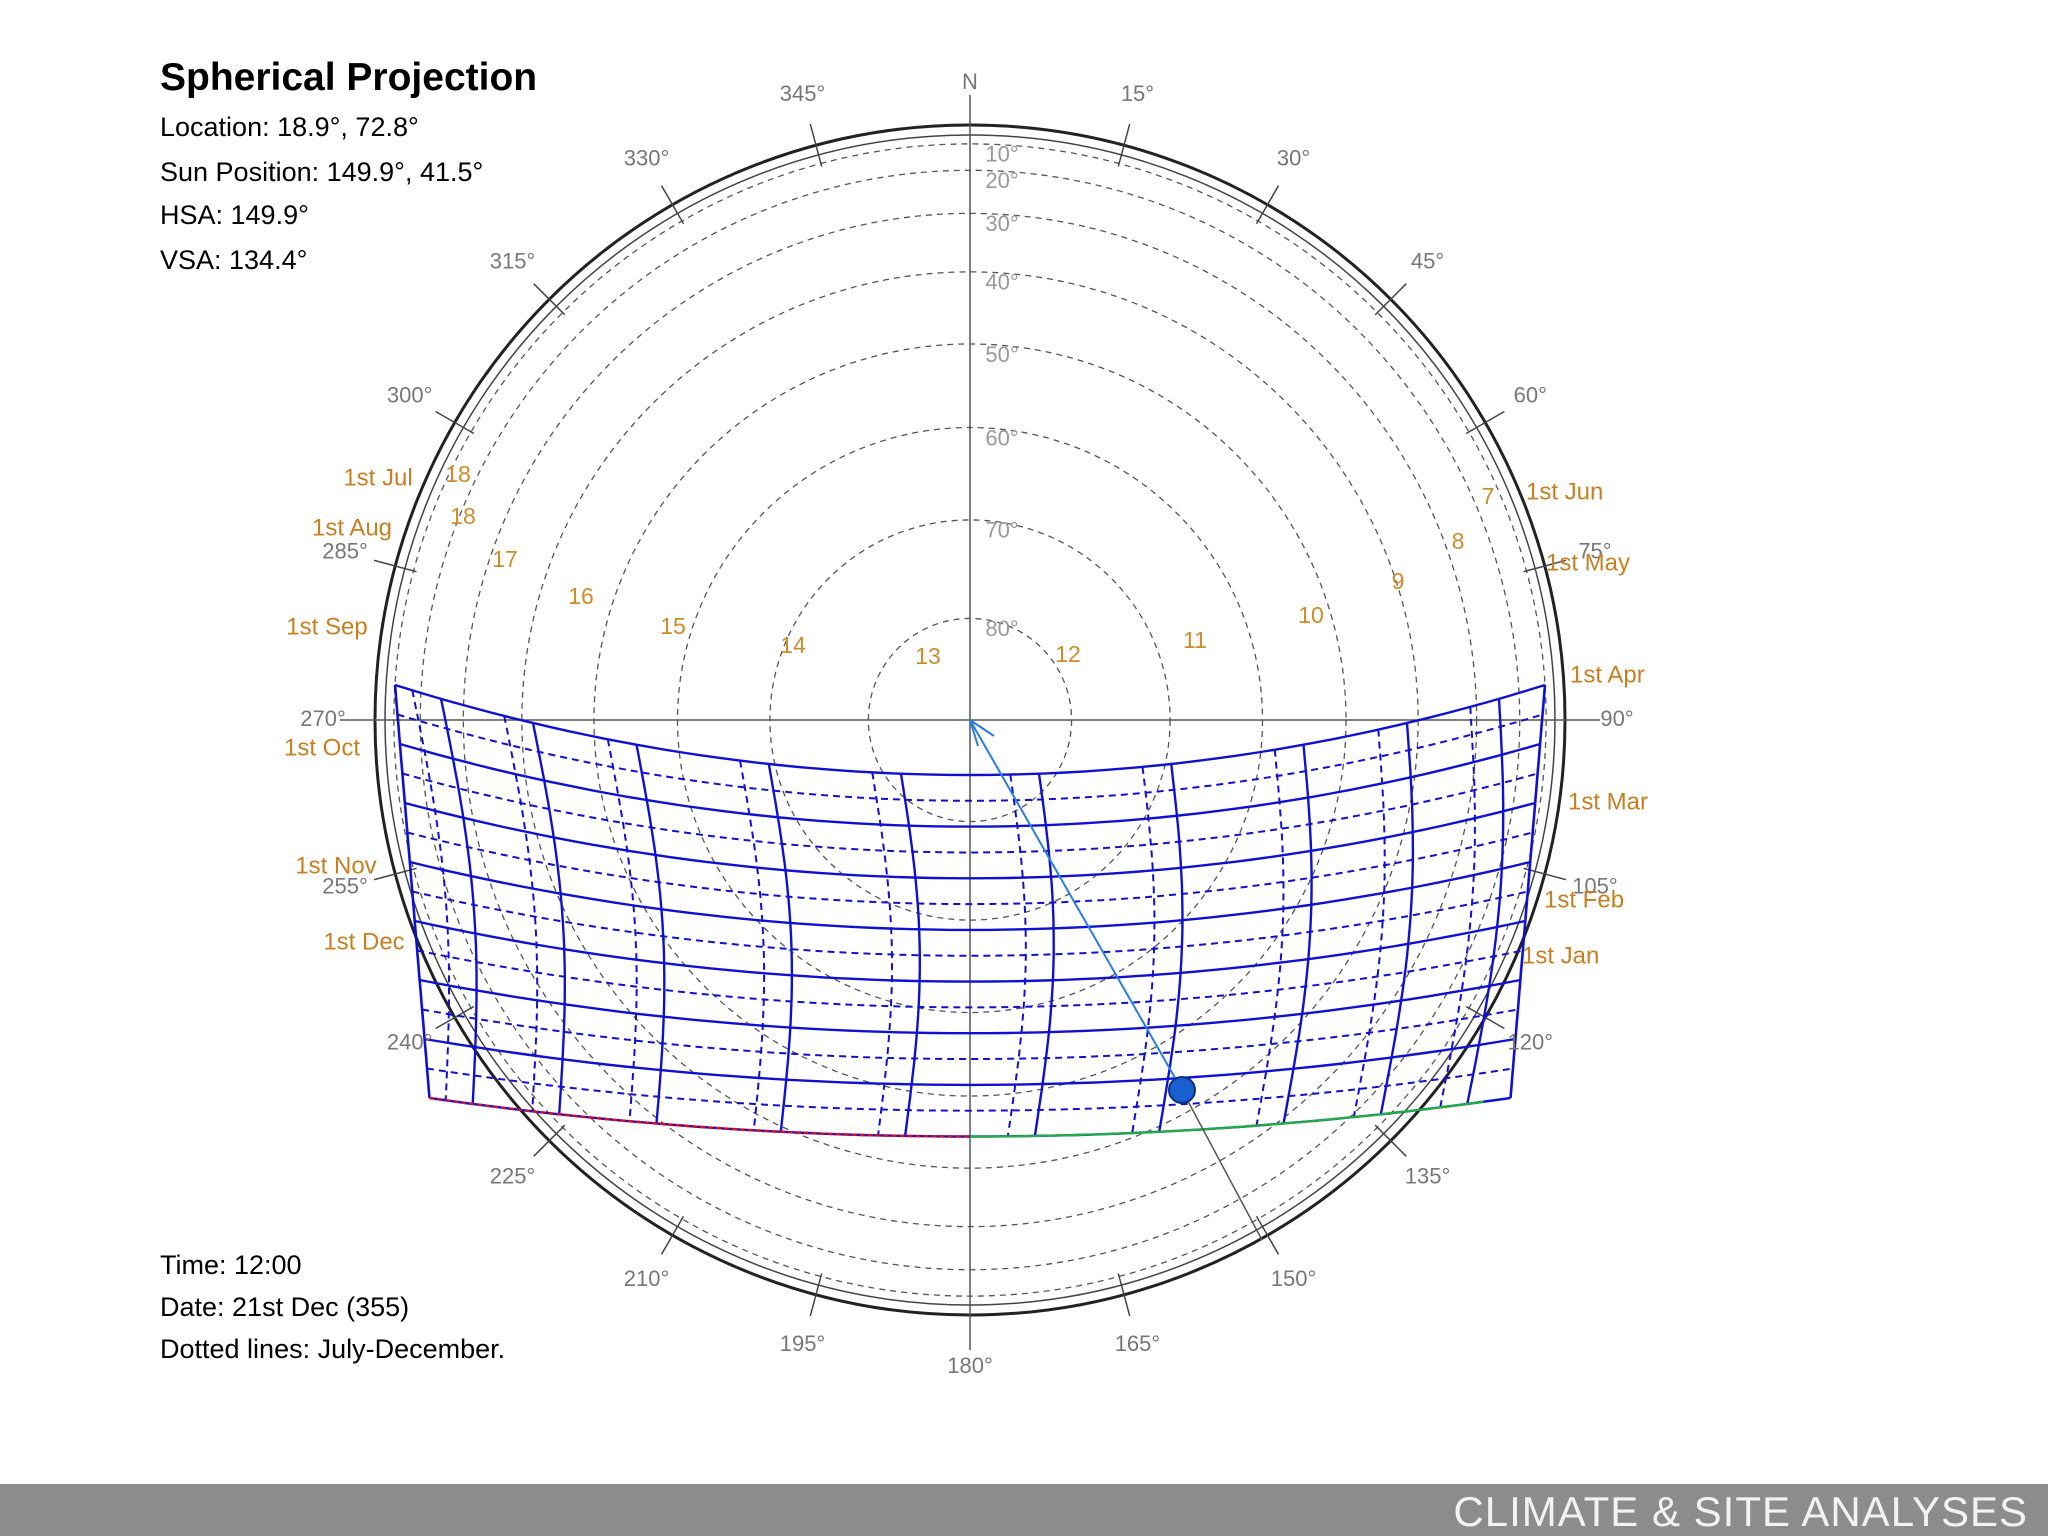 The height and width of the screenshot is (1536, 2048). What do you see at coordinates (363, 941) in the screenshot?
I see `month-label-dec: 1st Dec` at bounding box center [363, 941].